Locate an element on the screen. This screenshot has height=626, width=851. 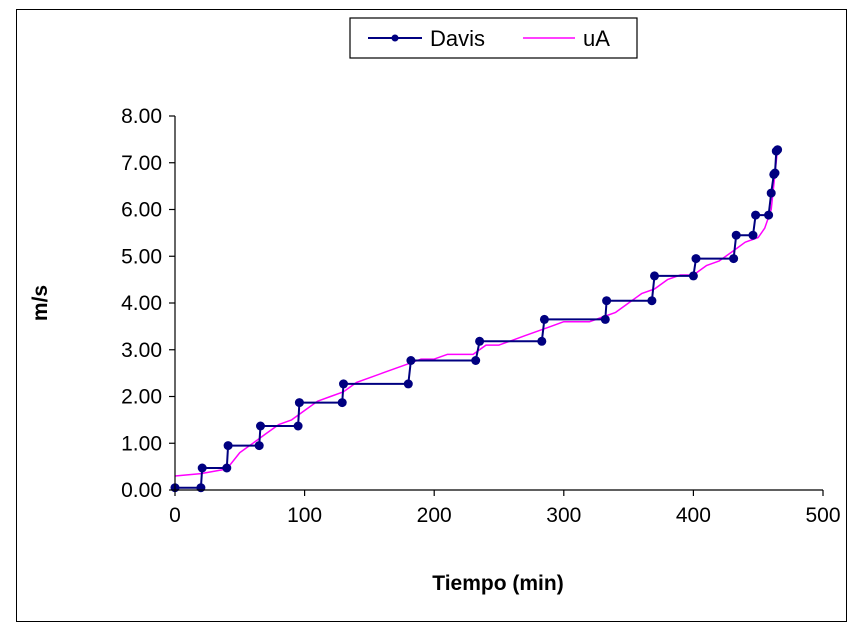
x-tick-label: 0 is located at coordinates (175, 515).